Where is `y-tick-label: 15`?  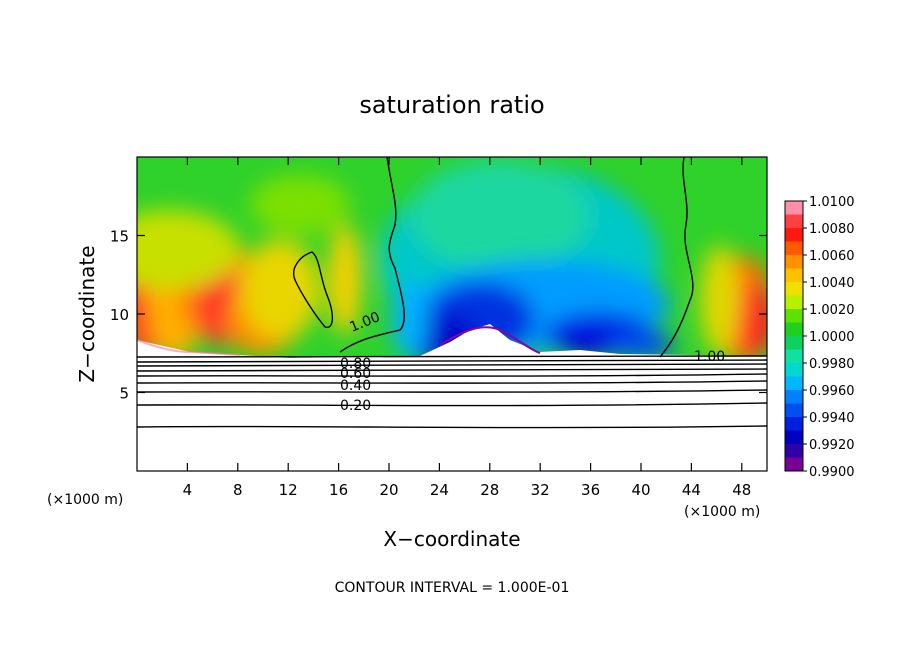 y-tick-label: 15 is located at coordinates (119, 237).